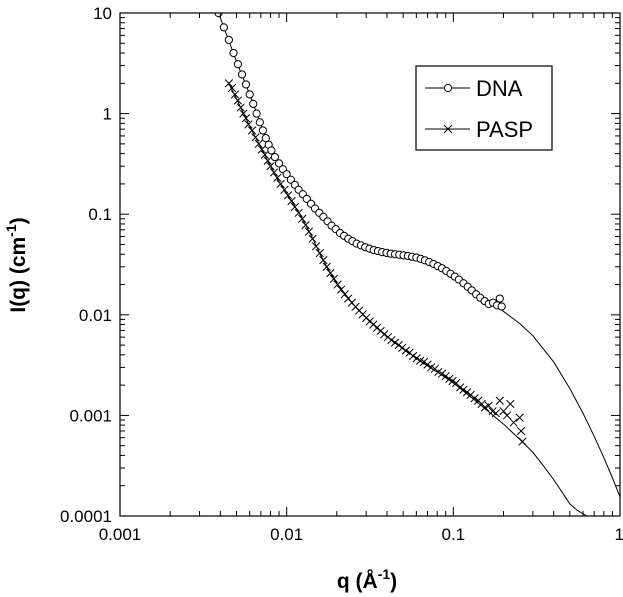 This screenshot has width=623, height=597. I want to click on x-axis-title-end: ), so click(393, 581).